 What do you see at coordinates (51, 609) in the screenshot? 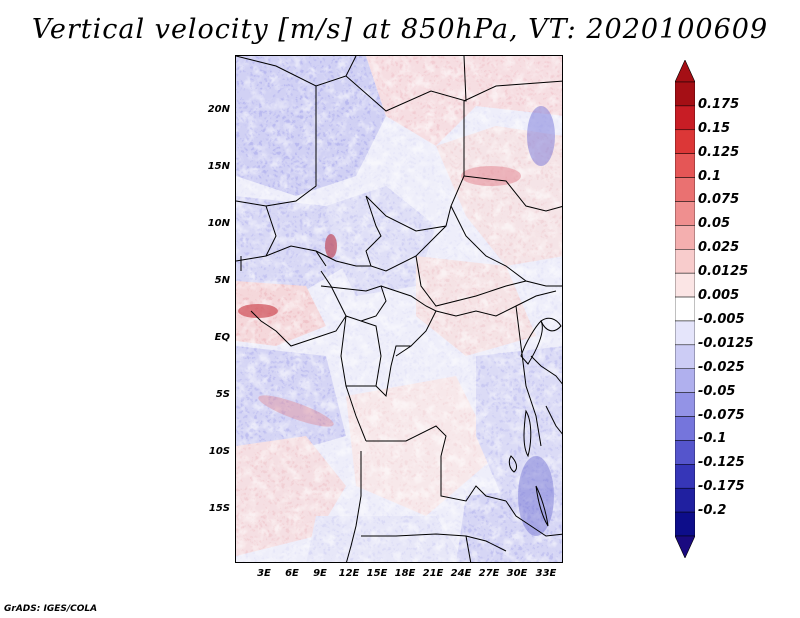
I see `grads-credit: GrADS: IGES/COLA` at bounding box center [51, 609].